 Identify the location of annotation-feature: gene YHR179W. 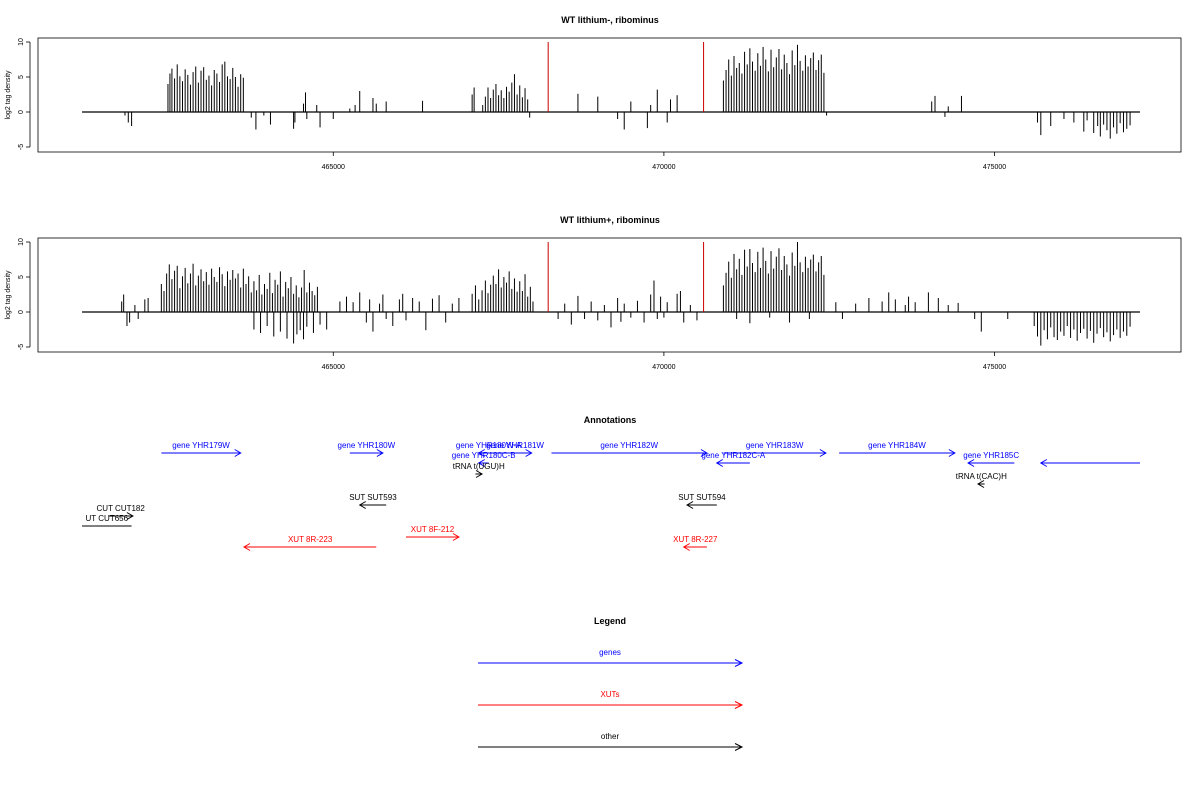
(201, 449).